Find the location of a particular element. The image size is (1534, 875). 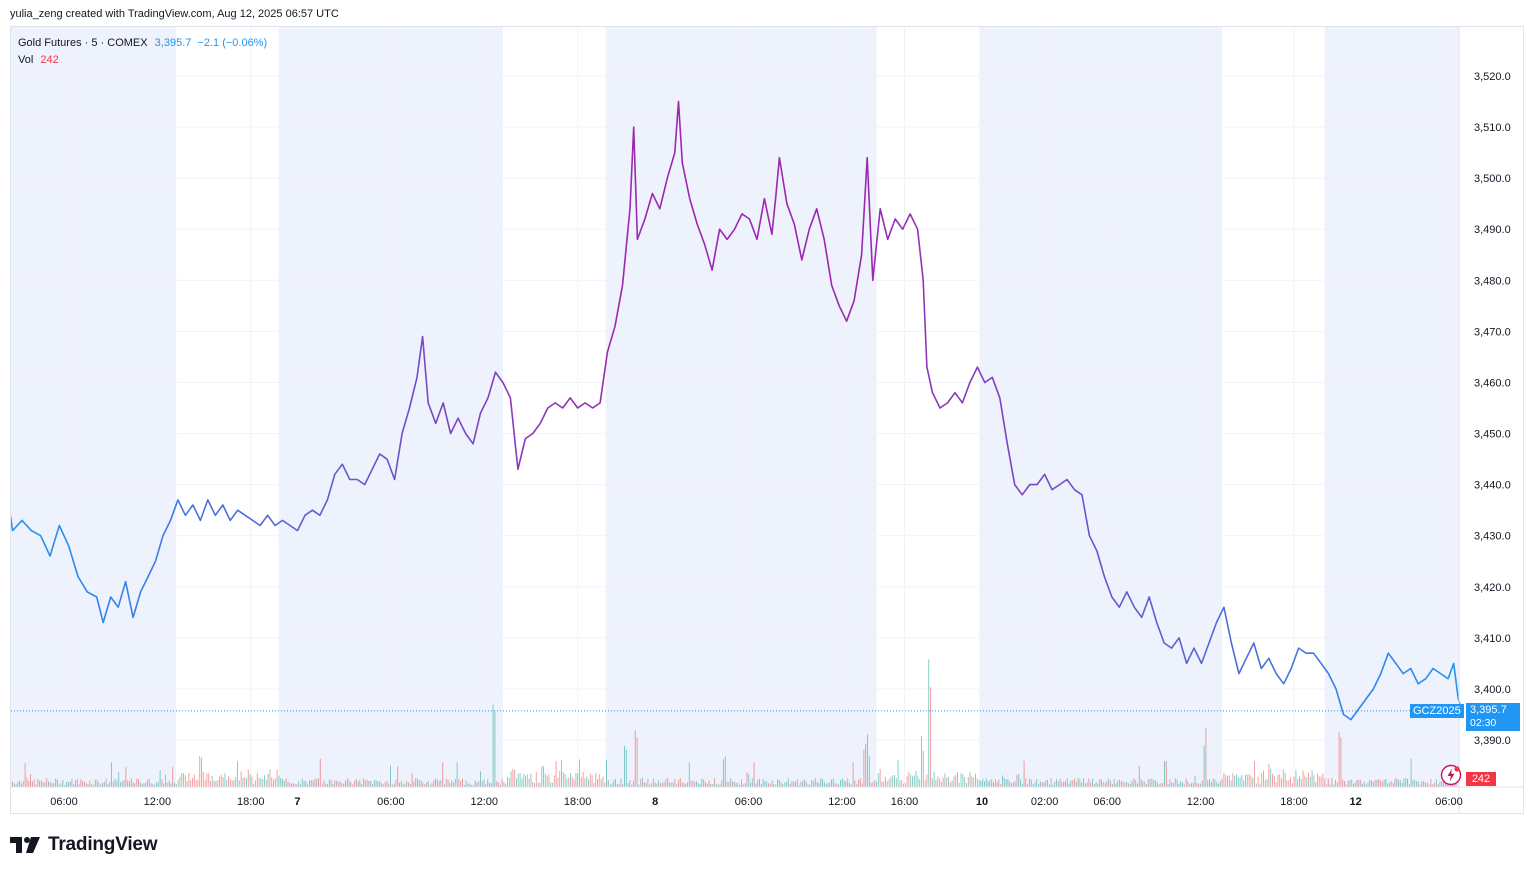

ticker-price-tag: GCZ2025 is located at coordinates (1437, 711).